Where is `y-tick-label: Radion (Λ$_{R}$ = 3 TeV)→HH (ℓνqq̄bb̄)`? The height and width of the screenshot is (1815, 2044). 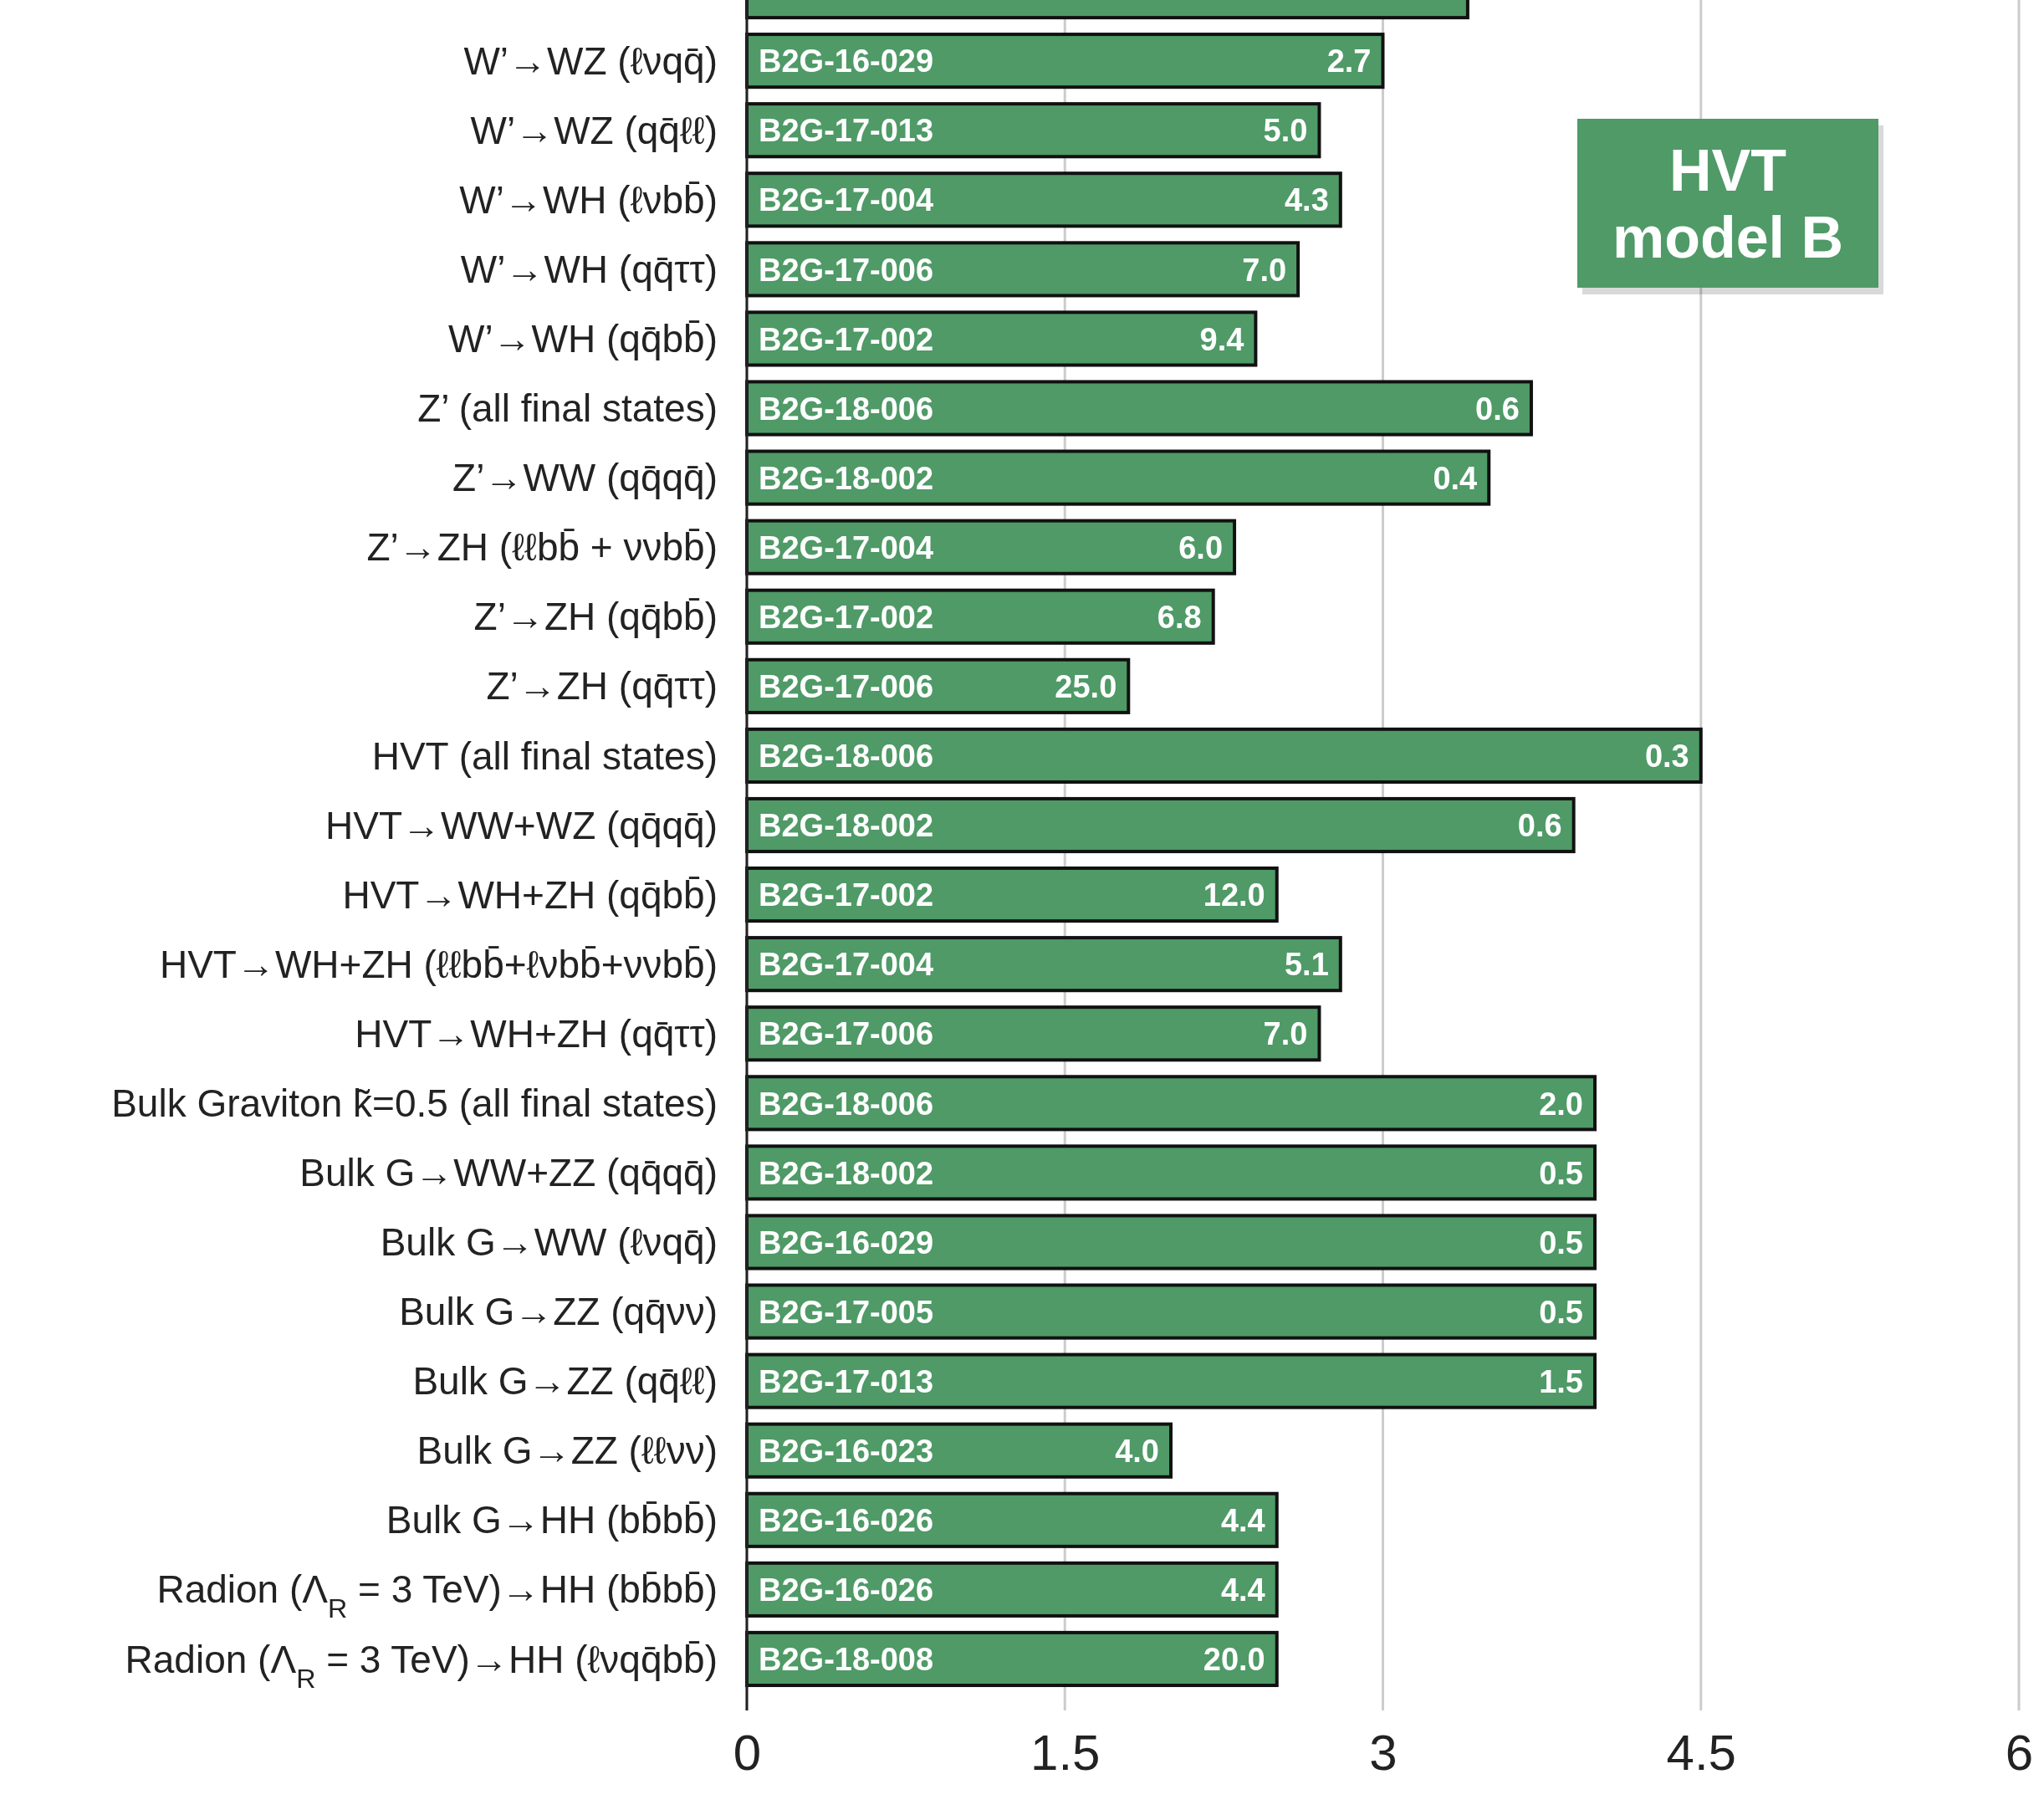 y-tick-label: Radion (Λ$_{R}$ = 3 TeV)→HH (ℓνqq̄bb̄) is located at coordinates (421, 1665).